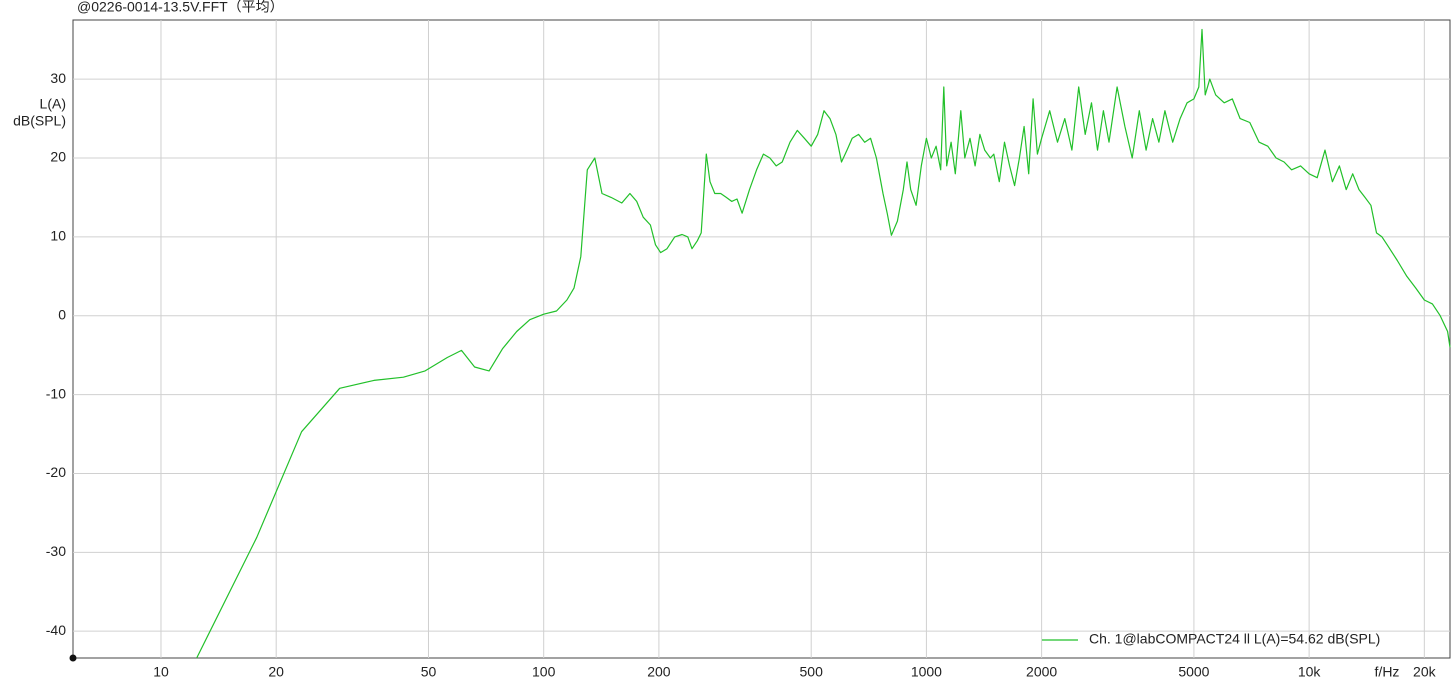 The image size is (1452, 692). I want to click on x-tick-label: 1000, so click(926, 672).